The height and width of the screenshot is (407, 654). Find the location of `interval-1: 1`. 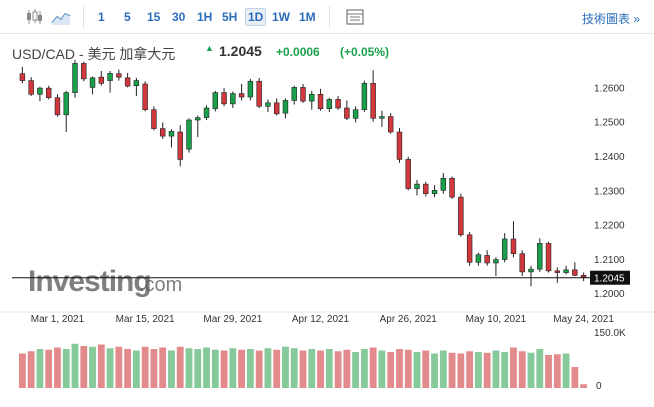

interval-1: 1 is located at coordinates (101, 17).